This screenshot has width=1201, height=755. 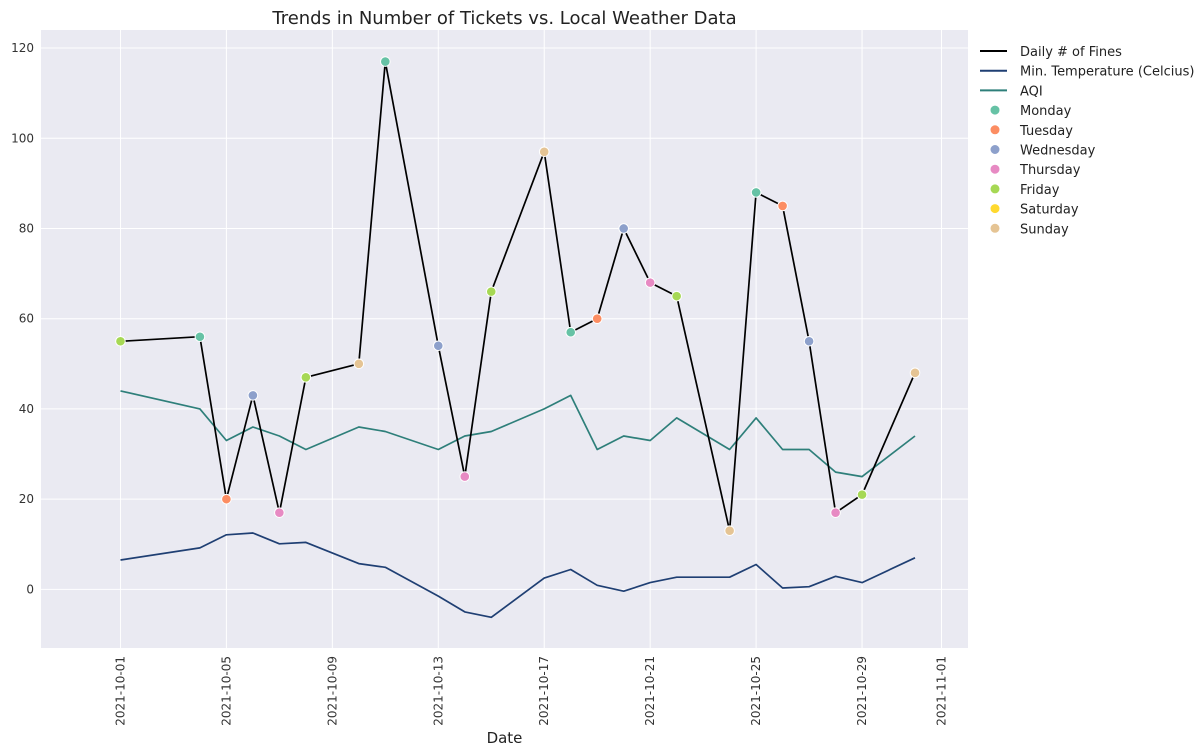 I want to click on y-tick-label: 40, so click(x=26, y=409).